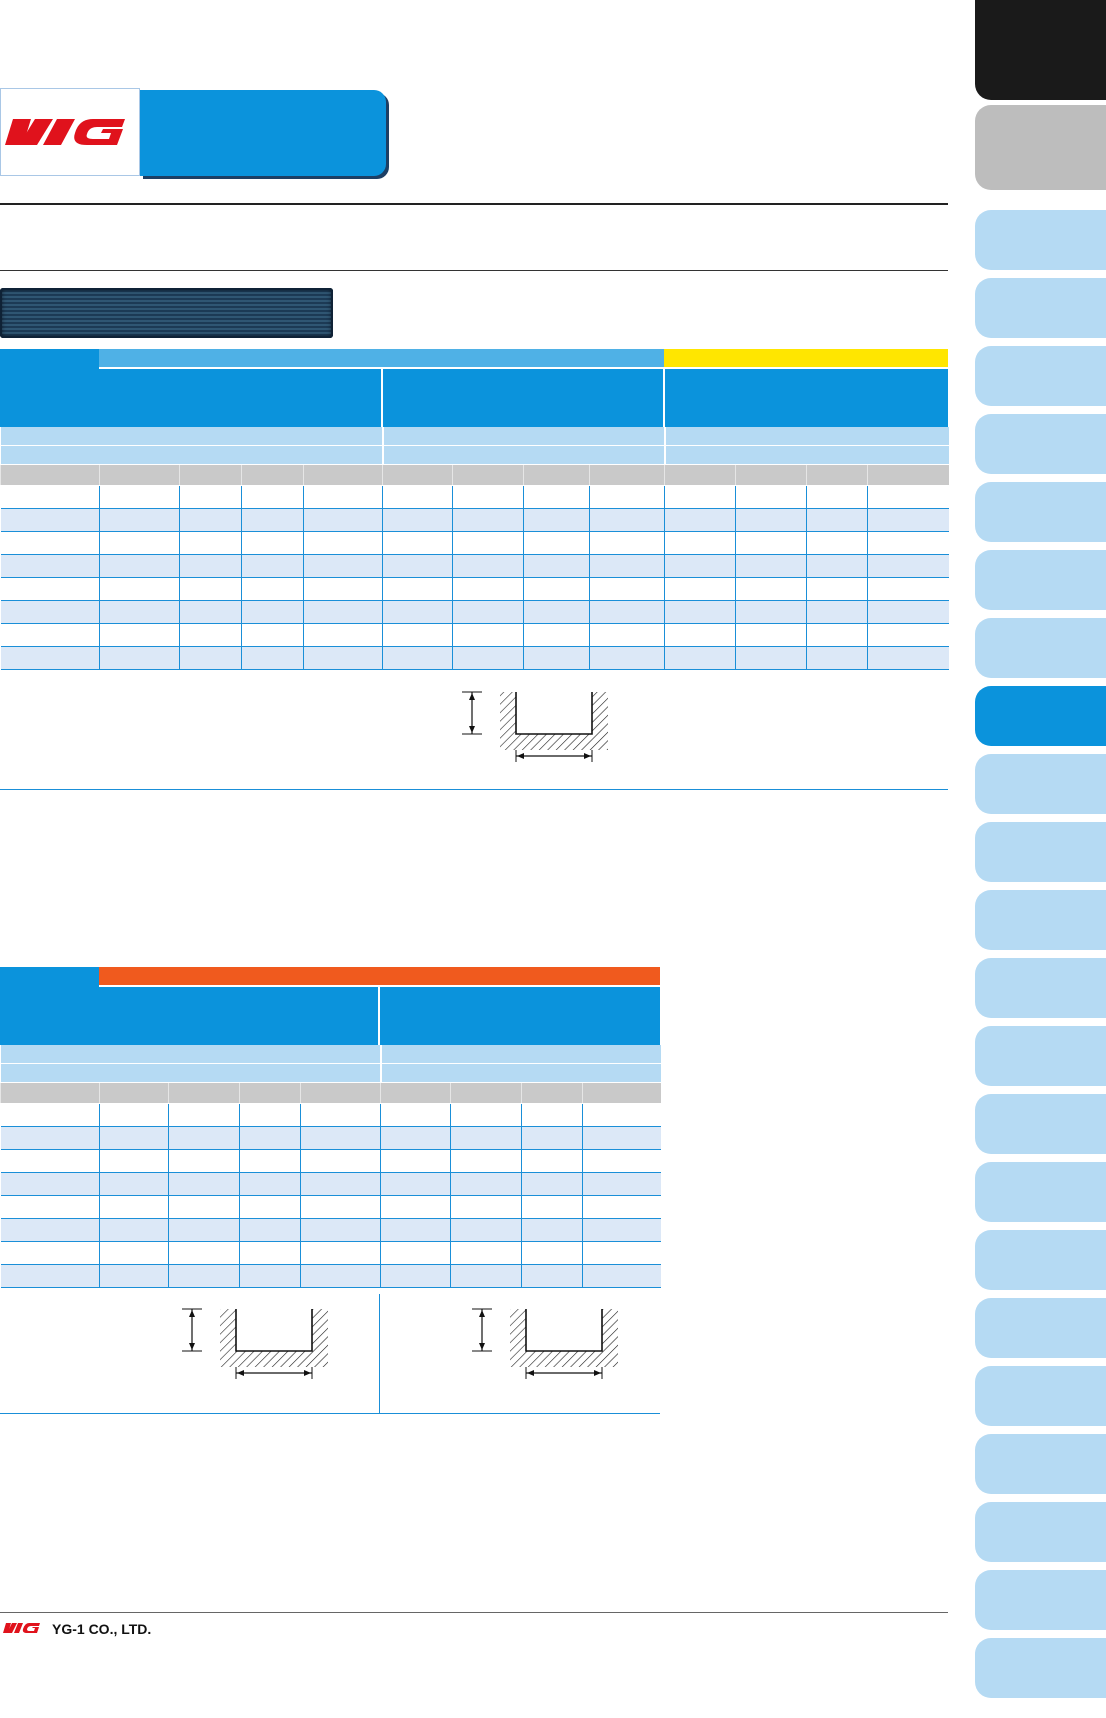 The image size is (1106, 1718). What do you see at coordinates (806, 358) in the screenshot?
I see `table1-group-header-yellow` at bounding box center [806, 358].